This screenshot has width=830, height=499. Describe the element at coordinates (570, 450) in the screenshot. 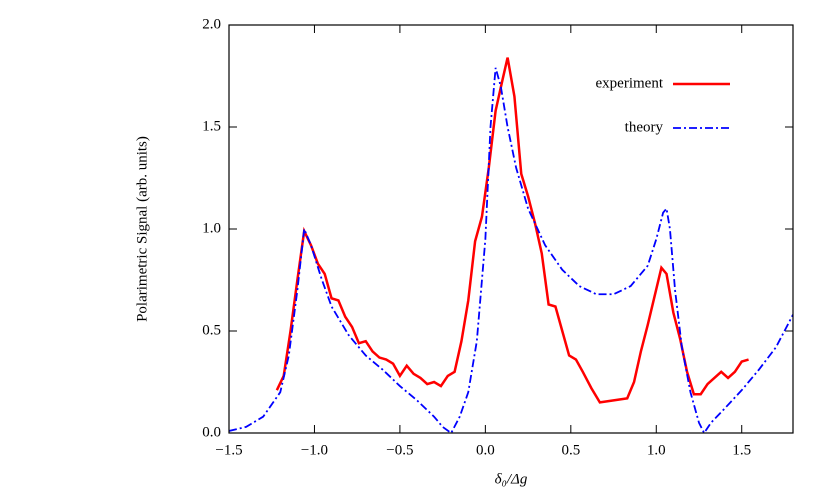

I see `x-tick-label: 0.5` at that location.